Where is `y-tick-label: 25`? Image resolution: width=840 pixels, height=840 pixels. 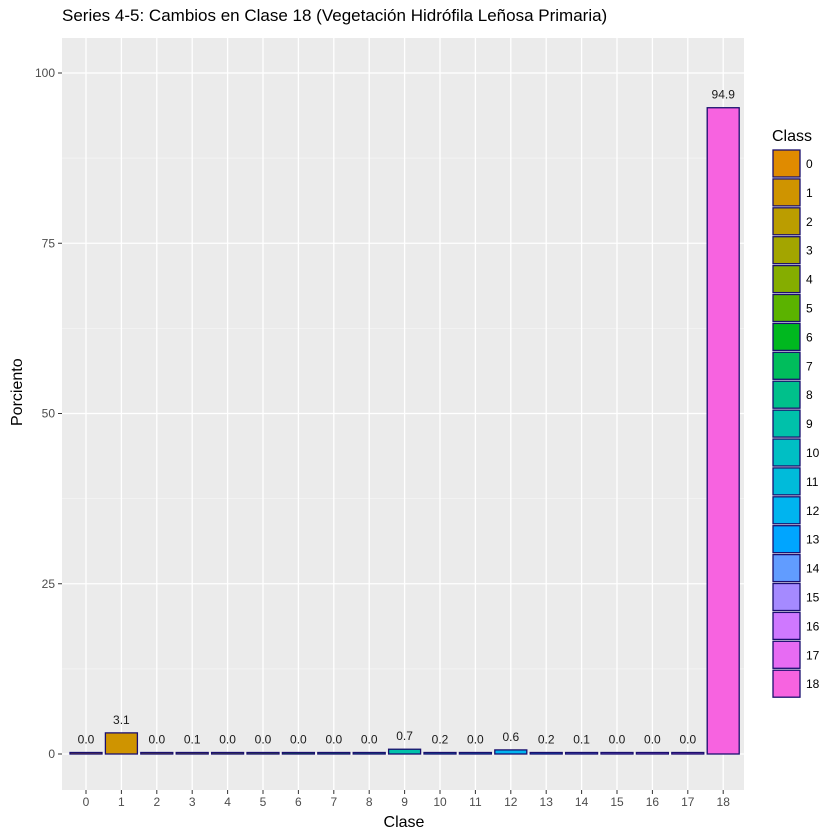
y-tick-label: 25 is located at coordinates (49, 584).